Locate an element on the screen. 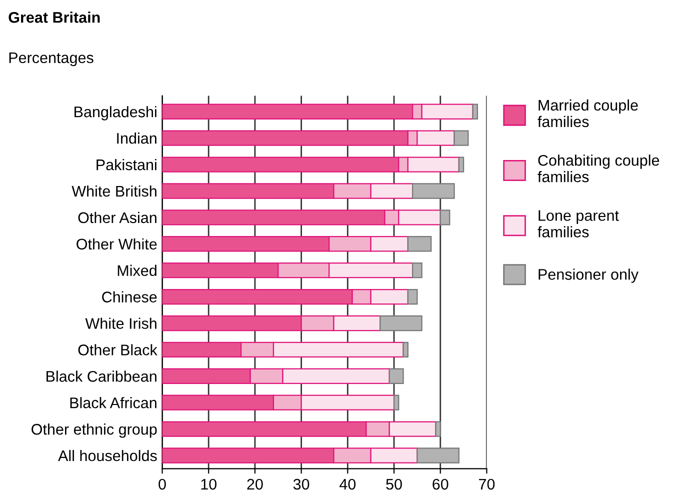 This screenshot has width=676, height=504. y-tick-label: Black Caribbean is located at coordinates (101, 376).